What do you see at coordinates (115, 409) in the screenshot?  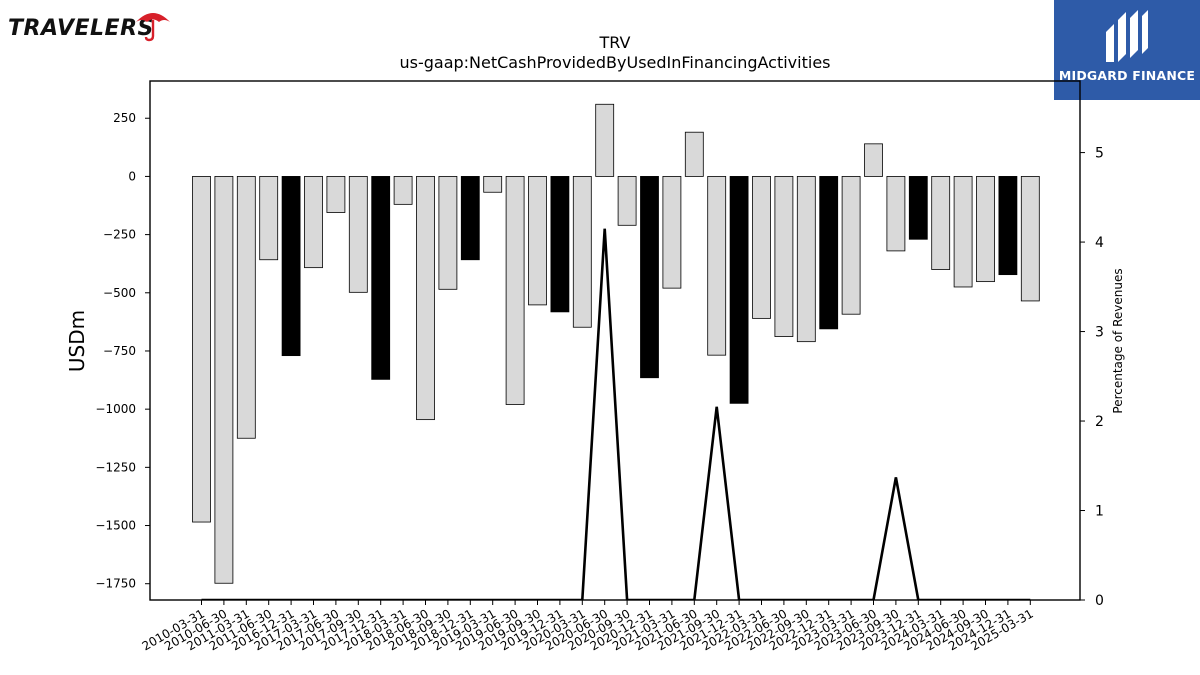 I see `y-tick-label: −1000` at bounding box center [115, 409].